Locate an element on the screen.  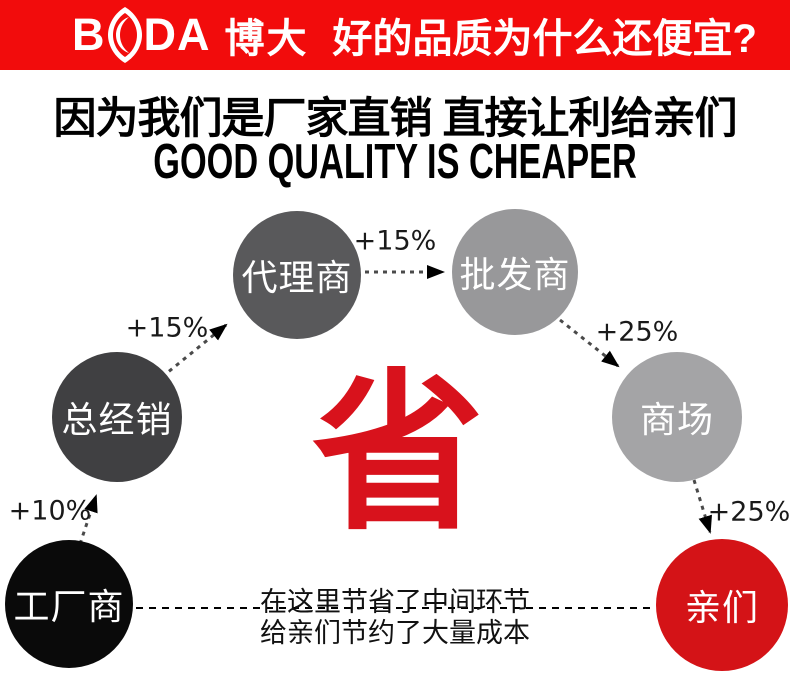
edge-label-distributor-agent: +15% is located at coordinates (167, 328).